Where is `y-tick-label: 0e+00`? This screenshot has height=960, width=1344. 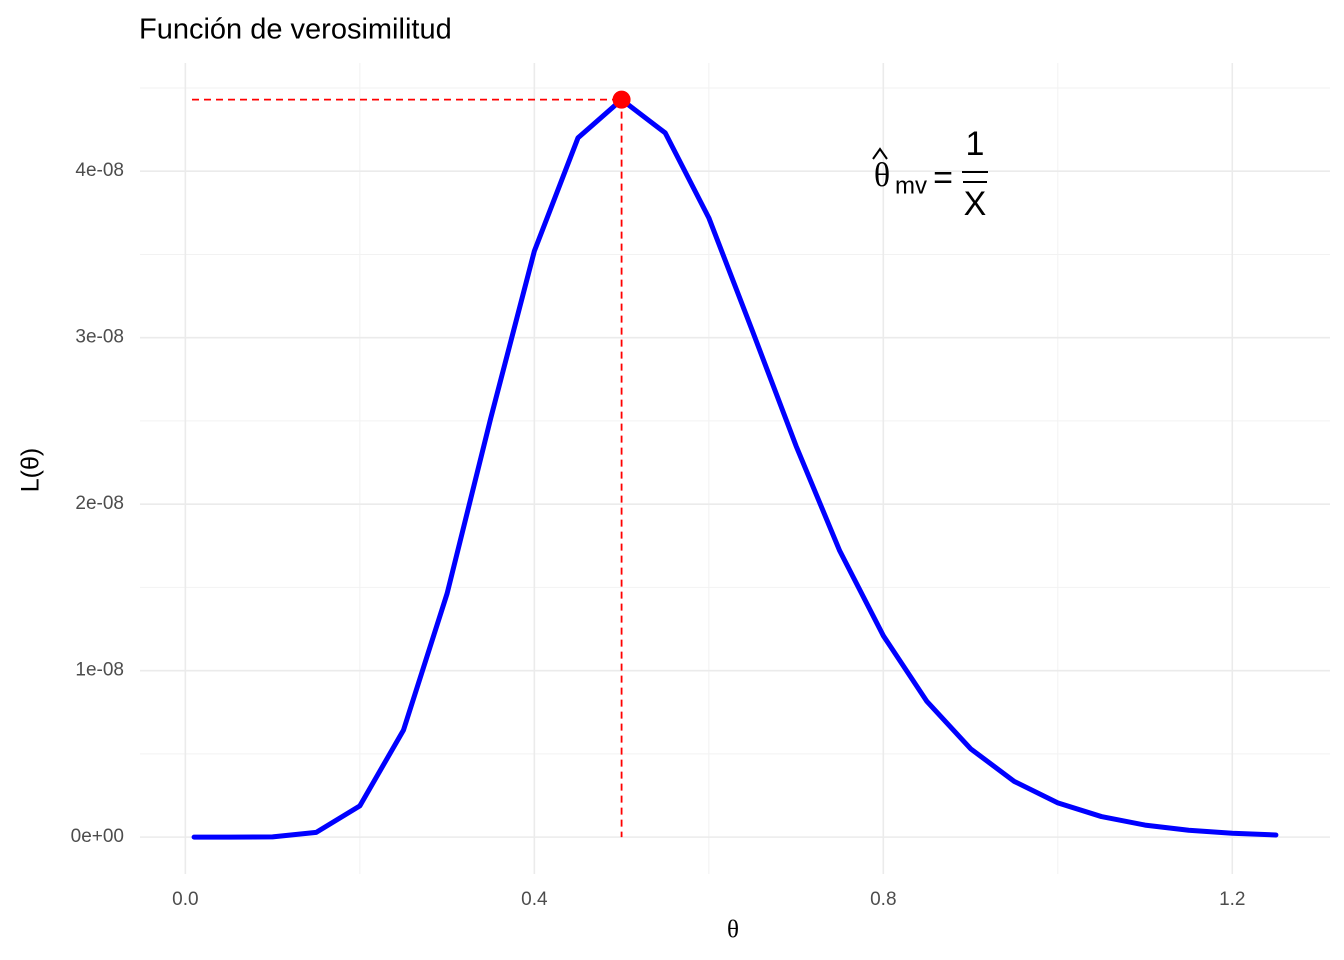
y-tick-label: 0e+00 is located at coordinates (97, 836).